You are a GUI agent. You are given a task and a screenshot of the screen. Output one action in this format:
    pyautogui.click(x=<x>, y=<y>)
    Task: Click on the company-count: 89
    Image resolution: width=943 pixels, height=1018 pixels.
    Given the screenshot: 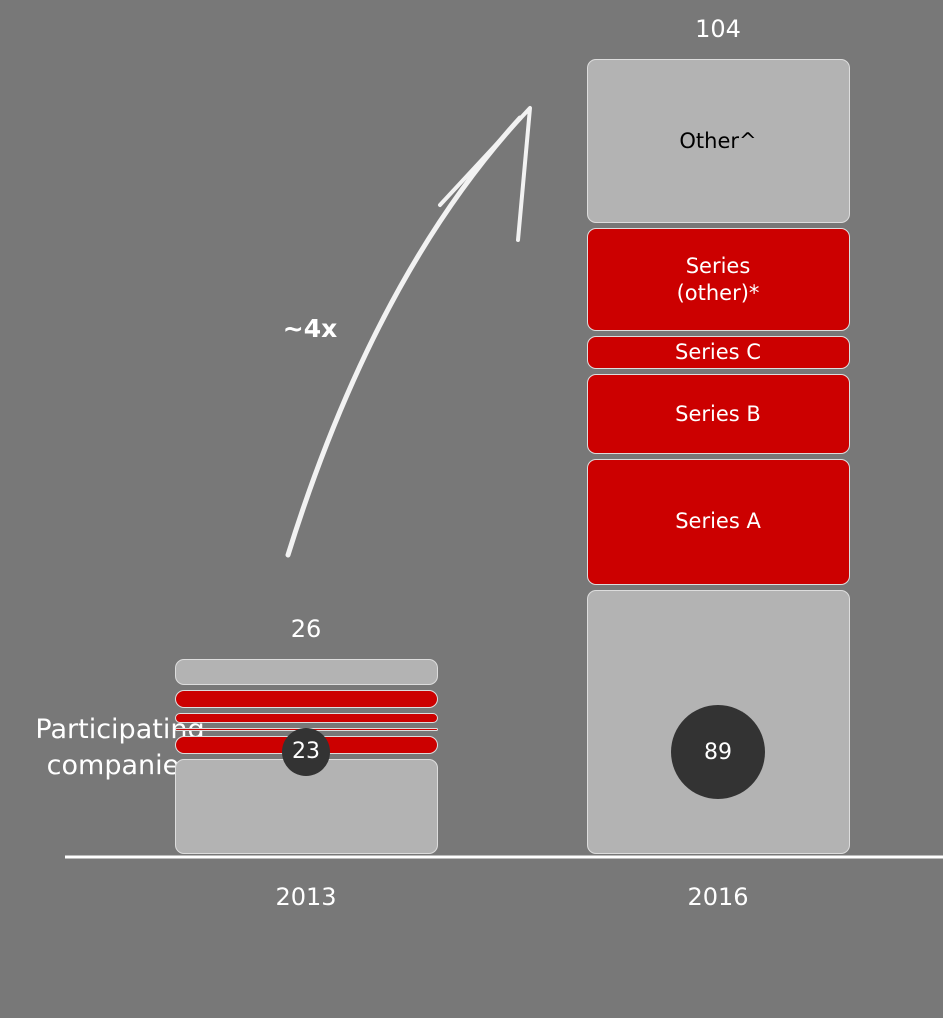 What is the action you would take?
    pyautogui.click(x=718, y=752)
    